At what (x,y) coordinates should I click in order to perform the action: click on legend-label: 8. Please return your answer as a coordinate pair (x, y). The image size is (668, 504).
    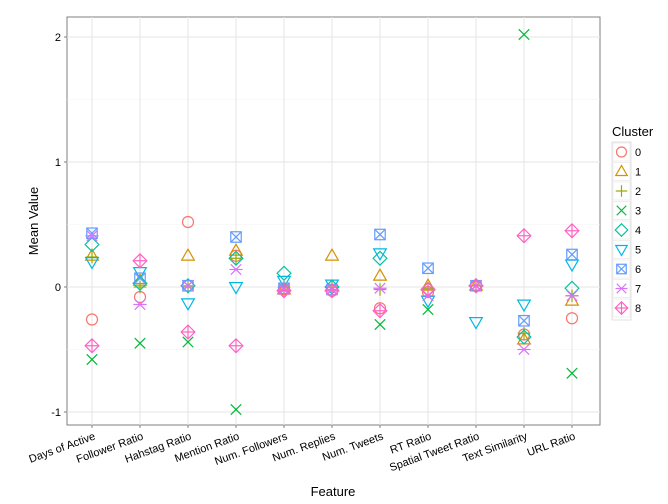
    Looking at the image, I should click on (638, 309).